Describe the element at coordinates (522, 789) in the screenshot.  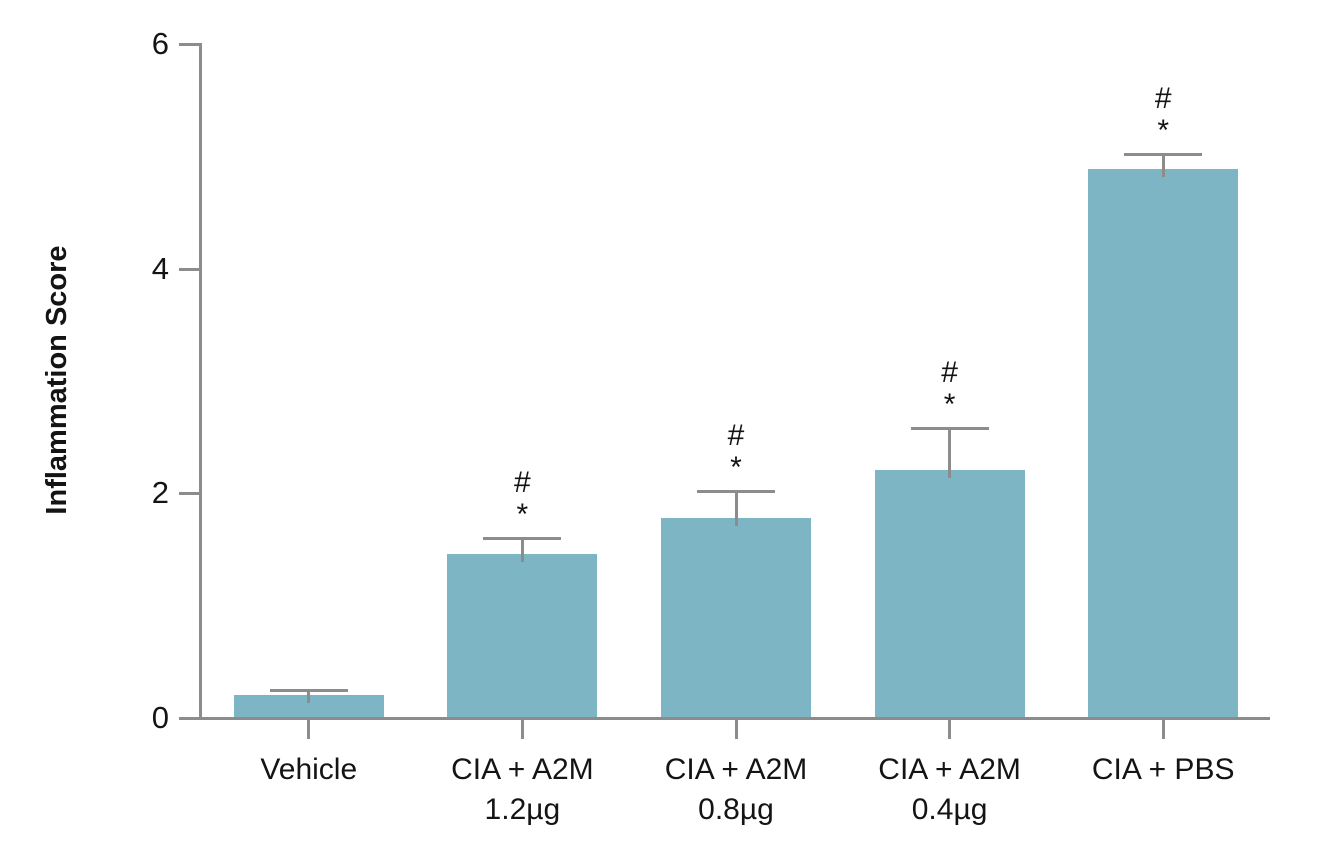
I see `x-category-label: CIA + A2M 1.2µg` at that location.